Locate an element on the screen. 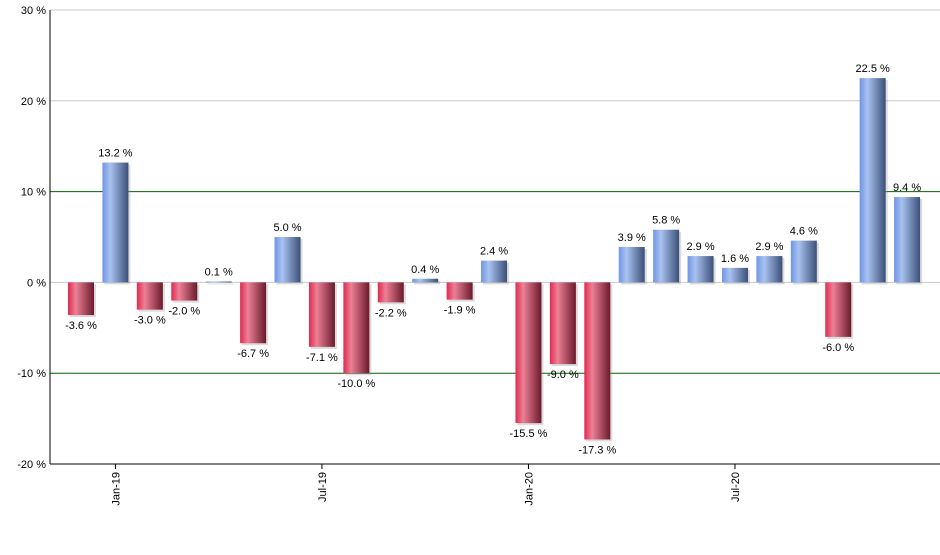 This screenshot has height=555, width=940. data-label: 13.2 % is located at coordinates (115, 154).